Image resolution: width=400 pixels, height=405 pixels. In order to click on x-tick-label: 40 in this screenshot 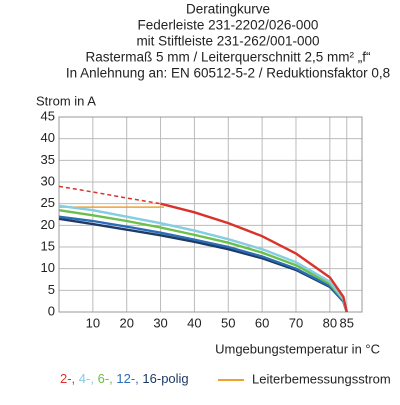, I will do `click(194, 322)`.